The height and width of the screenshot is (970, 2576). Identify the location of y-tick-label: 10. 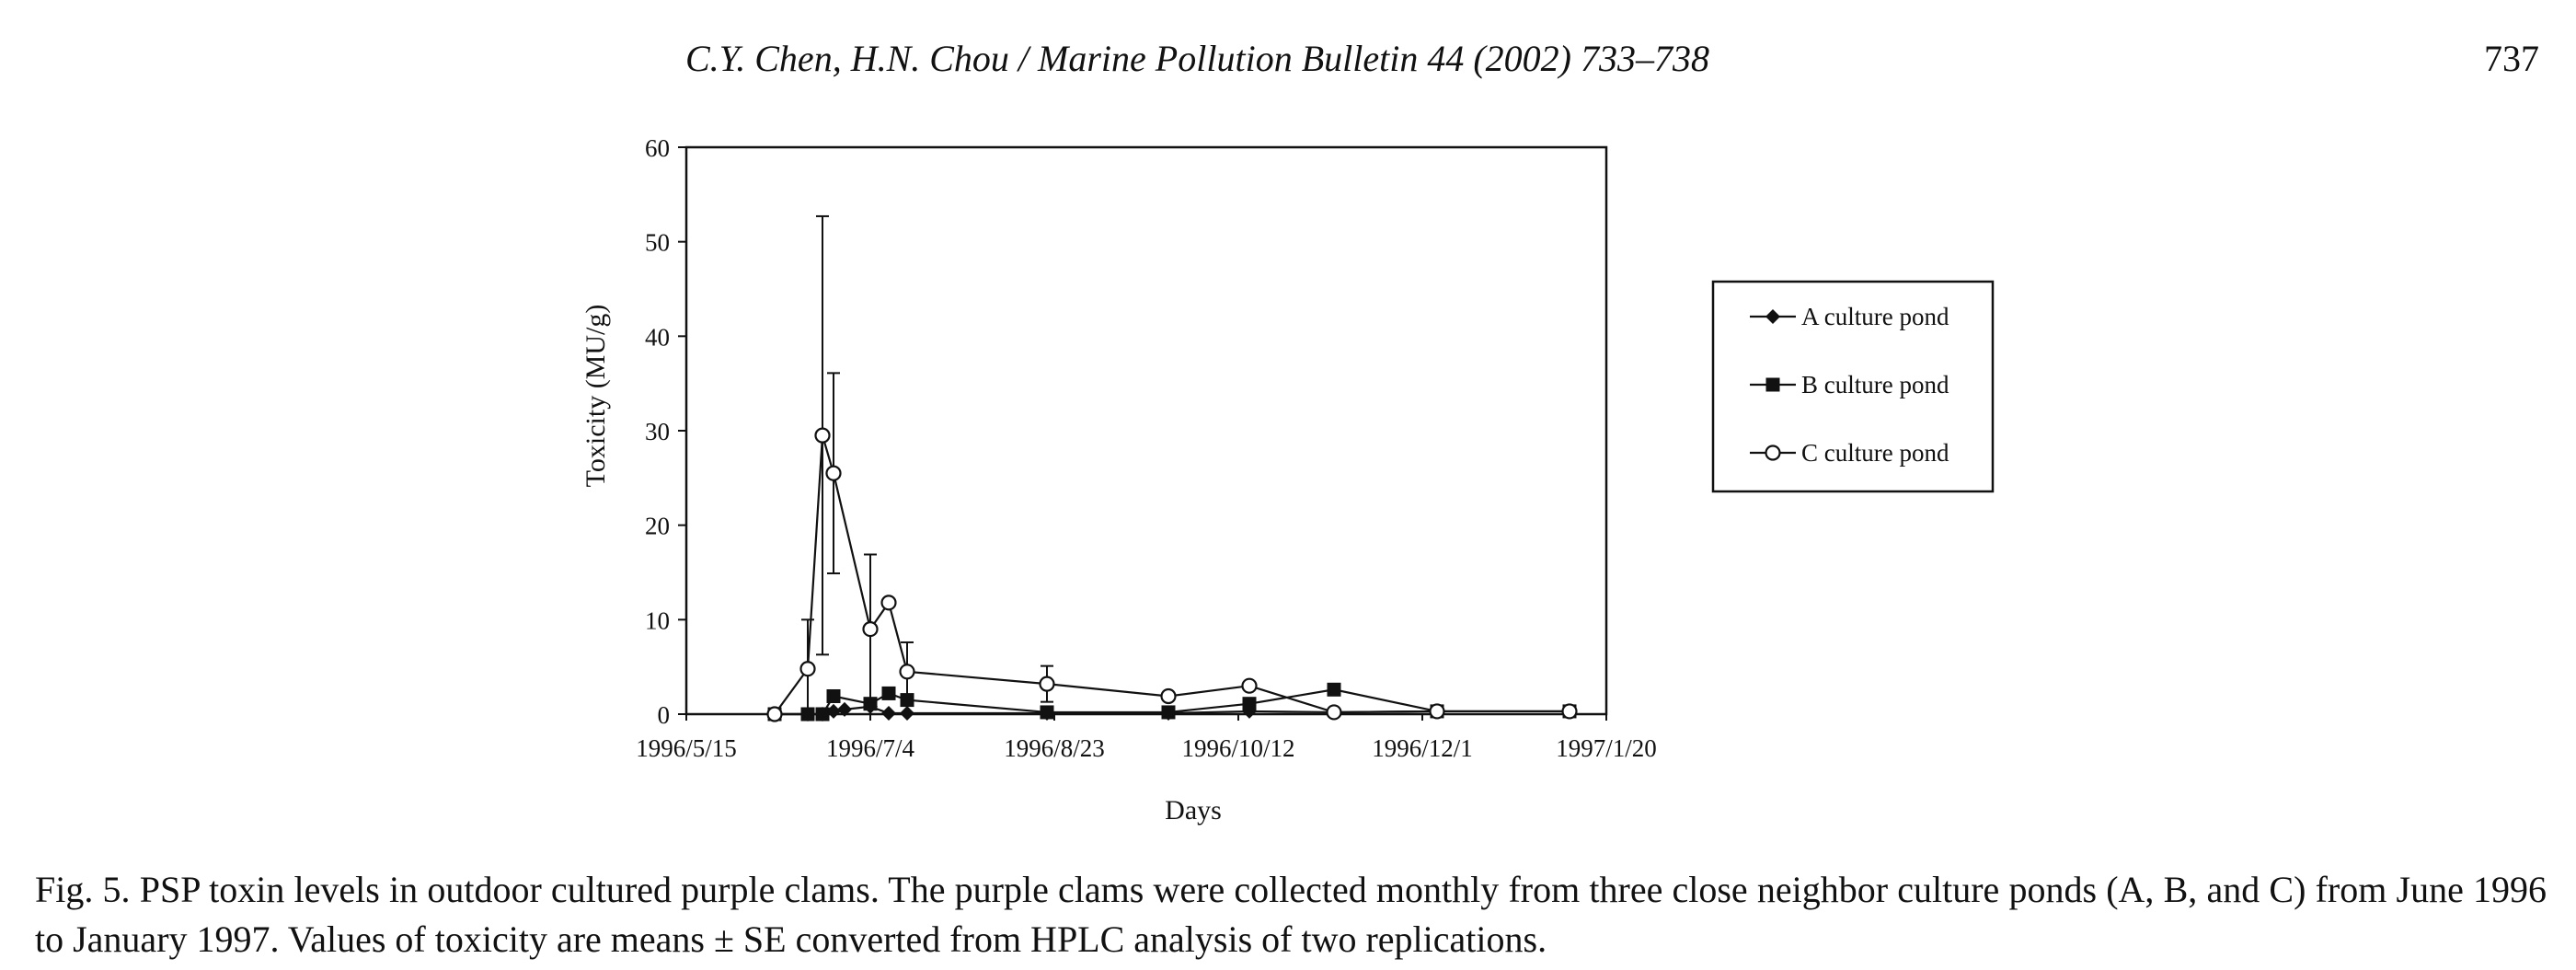
(657, 620).